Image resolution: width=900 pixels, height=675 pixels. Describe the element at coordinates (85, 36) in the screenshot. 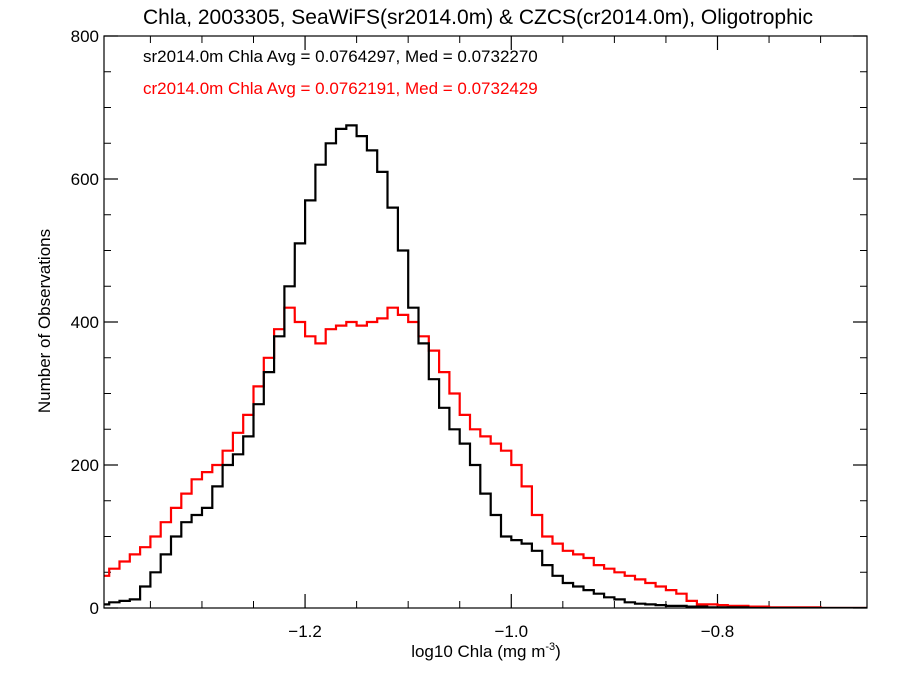

I see `y-tick-label: 800` at that location.